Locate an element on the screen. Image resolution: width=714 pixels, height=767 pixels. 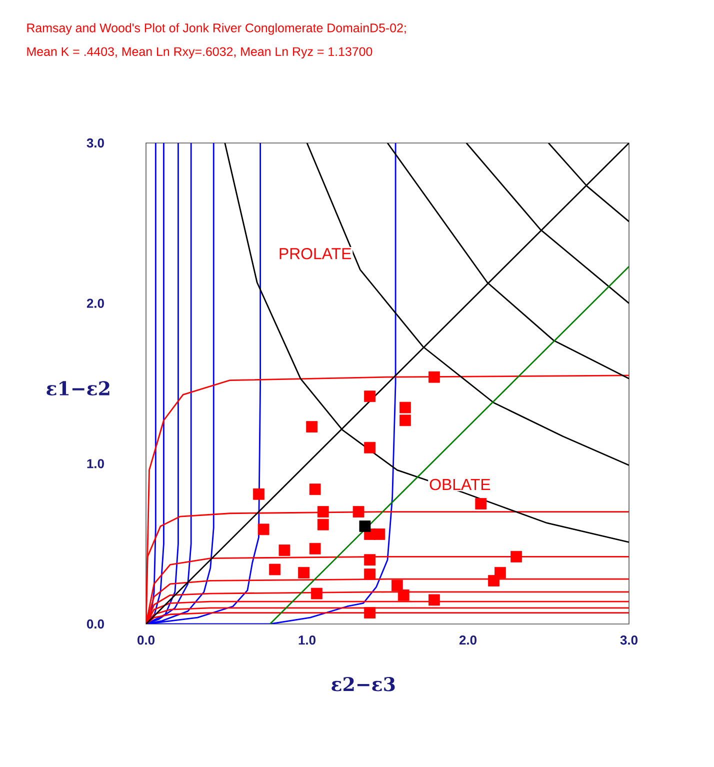
annotation: OBLATE is located at coordinates (460, 484).